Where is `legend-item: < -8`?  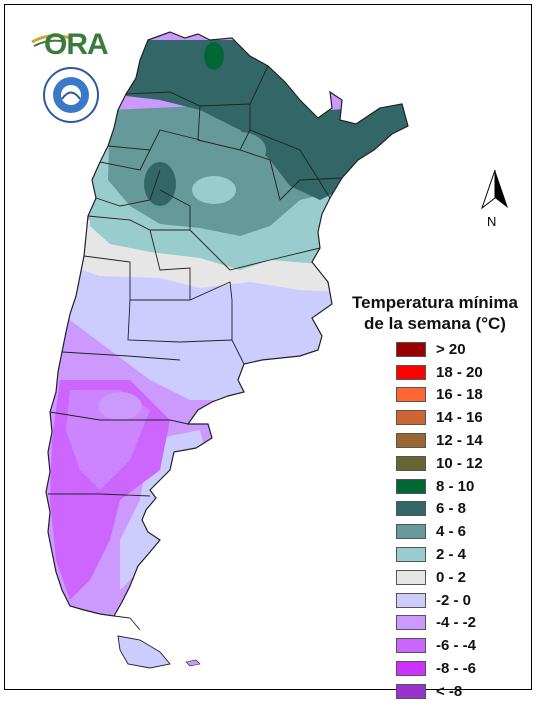
legend-item: < -8 is located at coordinates (439, 691).